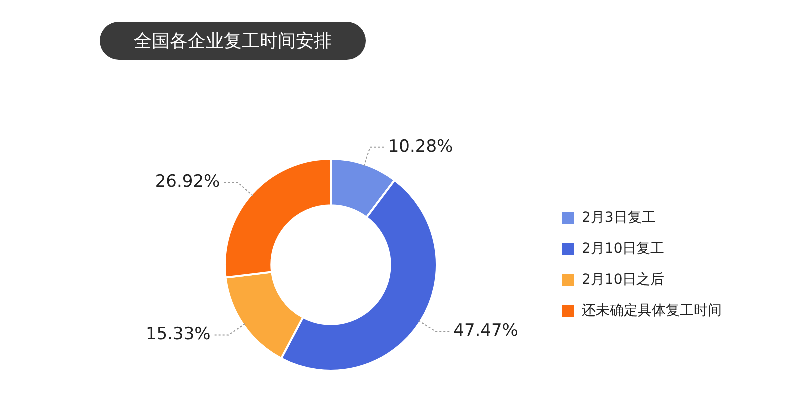 This screenshot has height=410, width=800. What do you see at coordinates (233, 41) in the screenshot?
I see `chart-title: 全国各企业复工时间安排` at bounding box center [233, 41].